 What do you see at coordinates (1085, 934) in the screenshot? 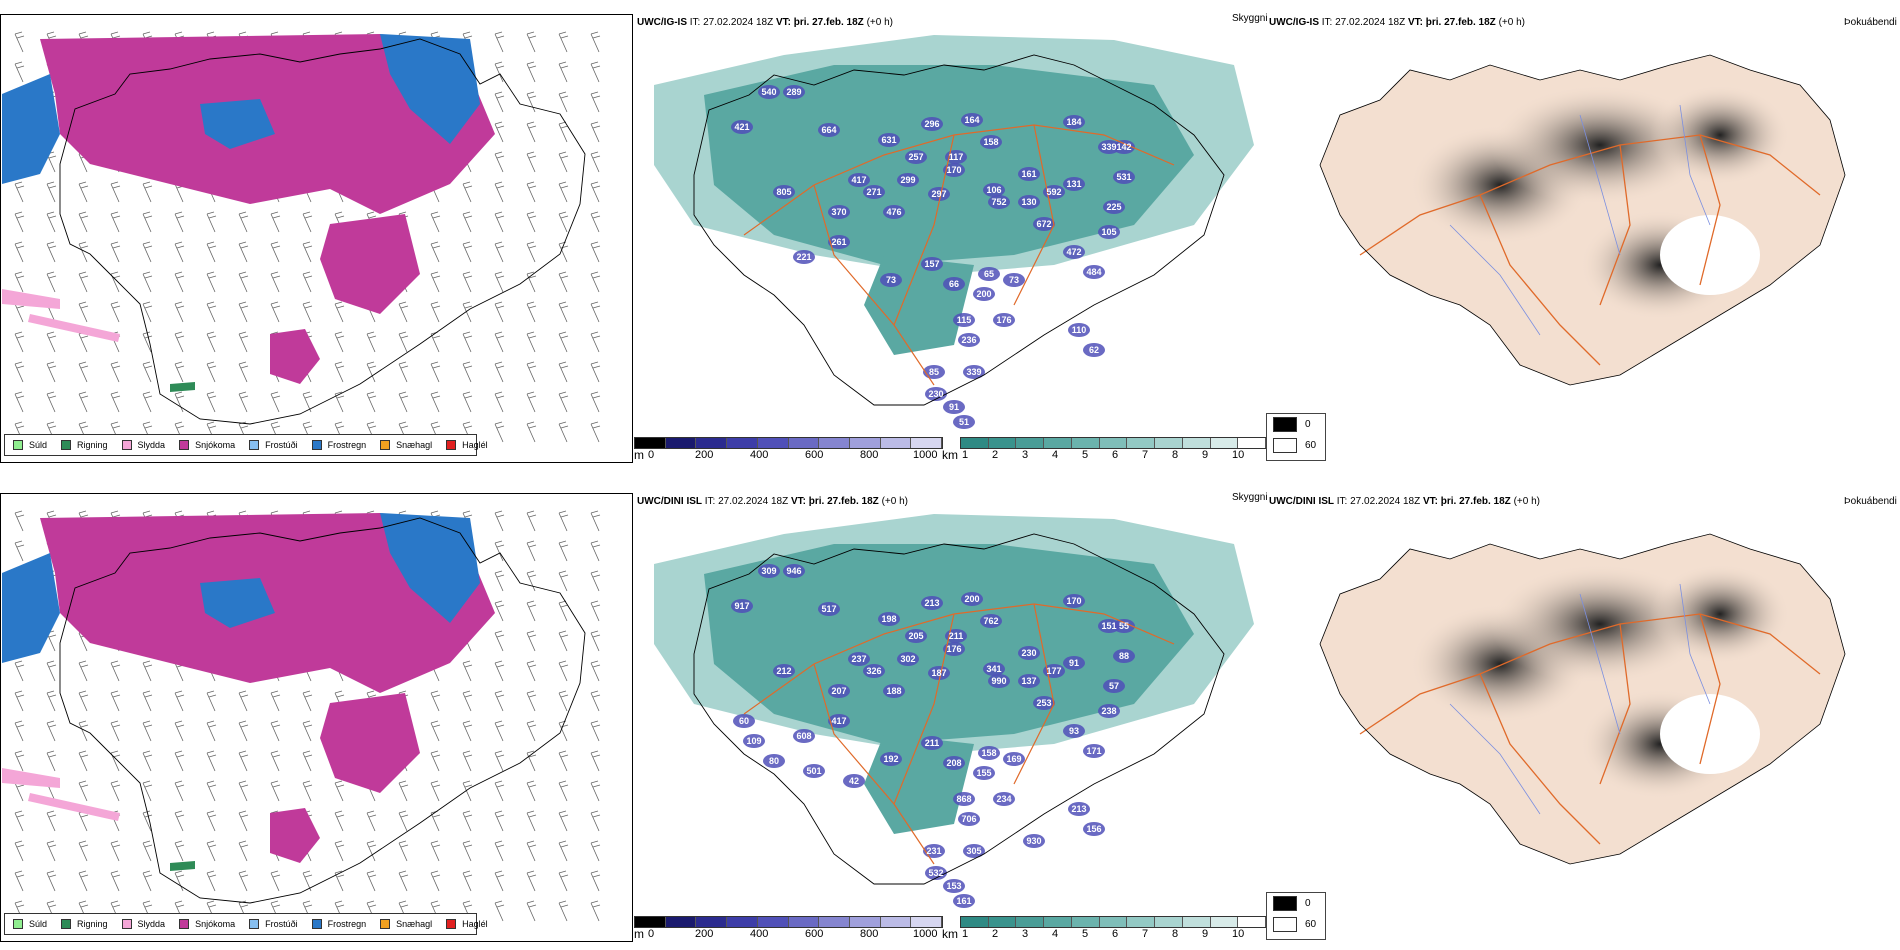
I see `colorbar-tick: 5` at bounding box center [1085, 934].